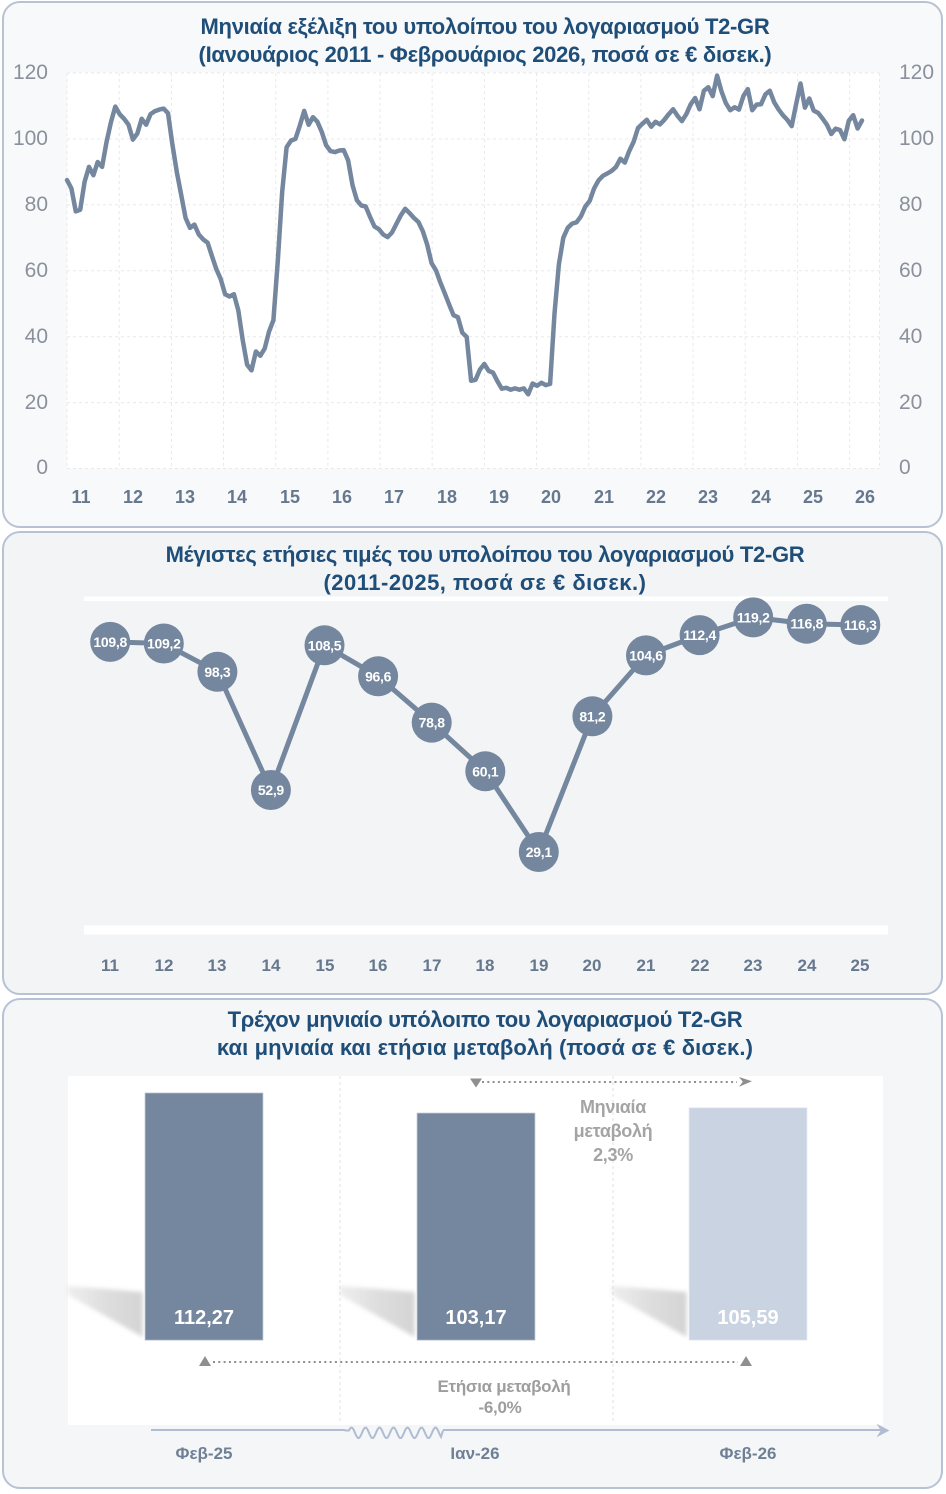 This screenshot has height=1494, width=946. Describe the element at coordinates (378, 676) in the screenshot. I see `svg-text: 96,6` at that location.